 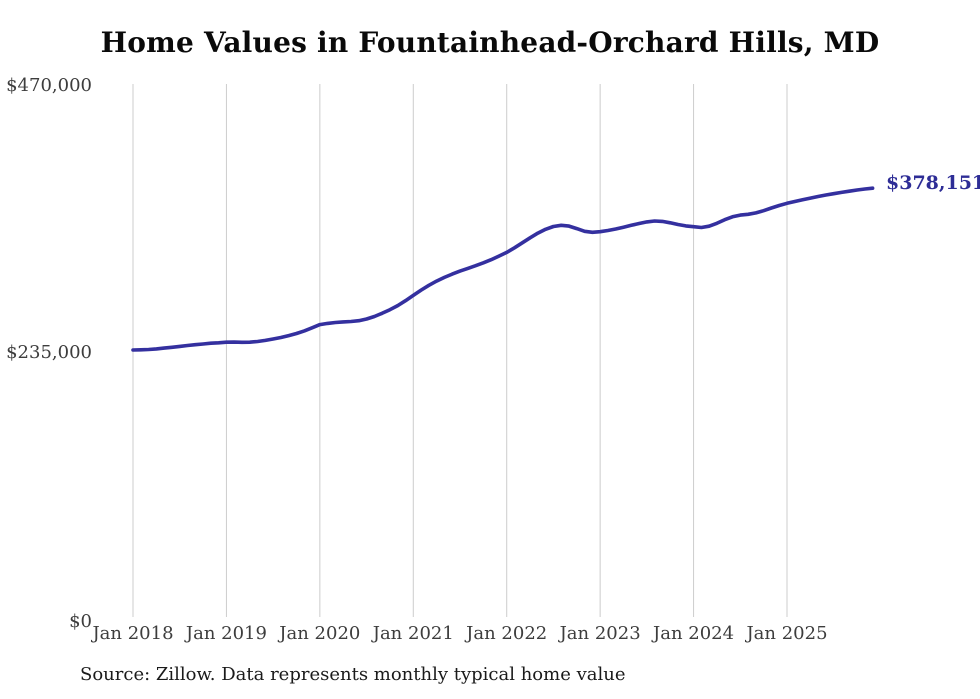 I want to click on x-tick-label: Jan 2023, so click(x=600, y=633).